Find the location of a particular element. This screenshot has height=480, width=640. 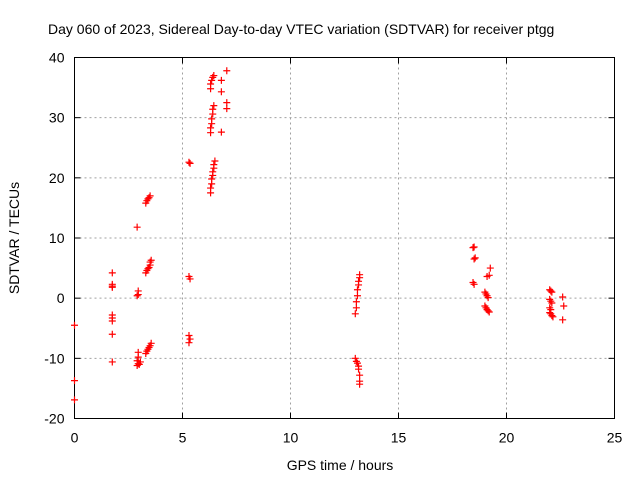

y-tick-label: -10 is located at coordinates (54, 358).